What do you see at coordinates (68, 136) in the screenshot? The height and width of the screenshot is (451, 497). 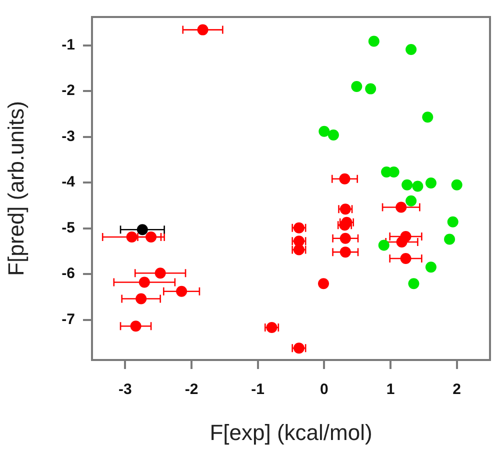 I see `y-tick-label: -3` at bounding box center [68, 136].